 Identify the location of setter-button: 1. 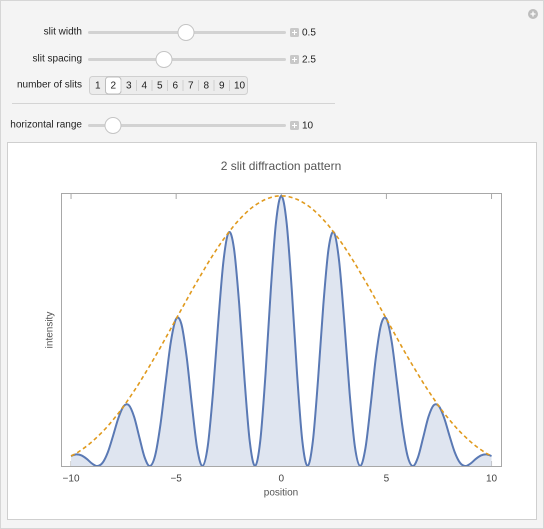
(98, 86).